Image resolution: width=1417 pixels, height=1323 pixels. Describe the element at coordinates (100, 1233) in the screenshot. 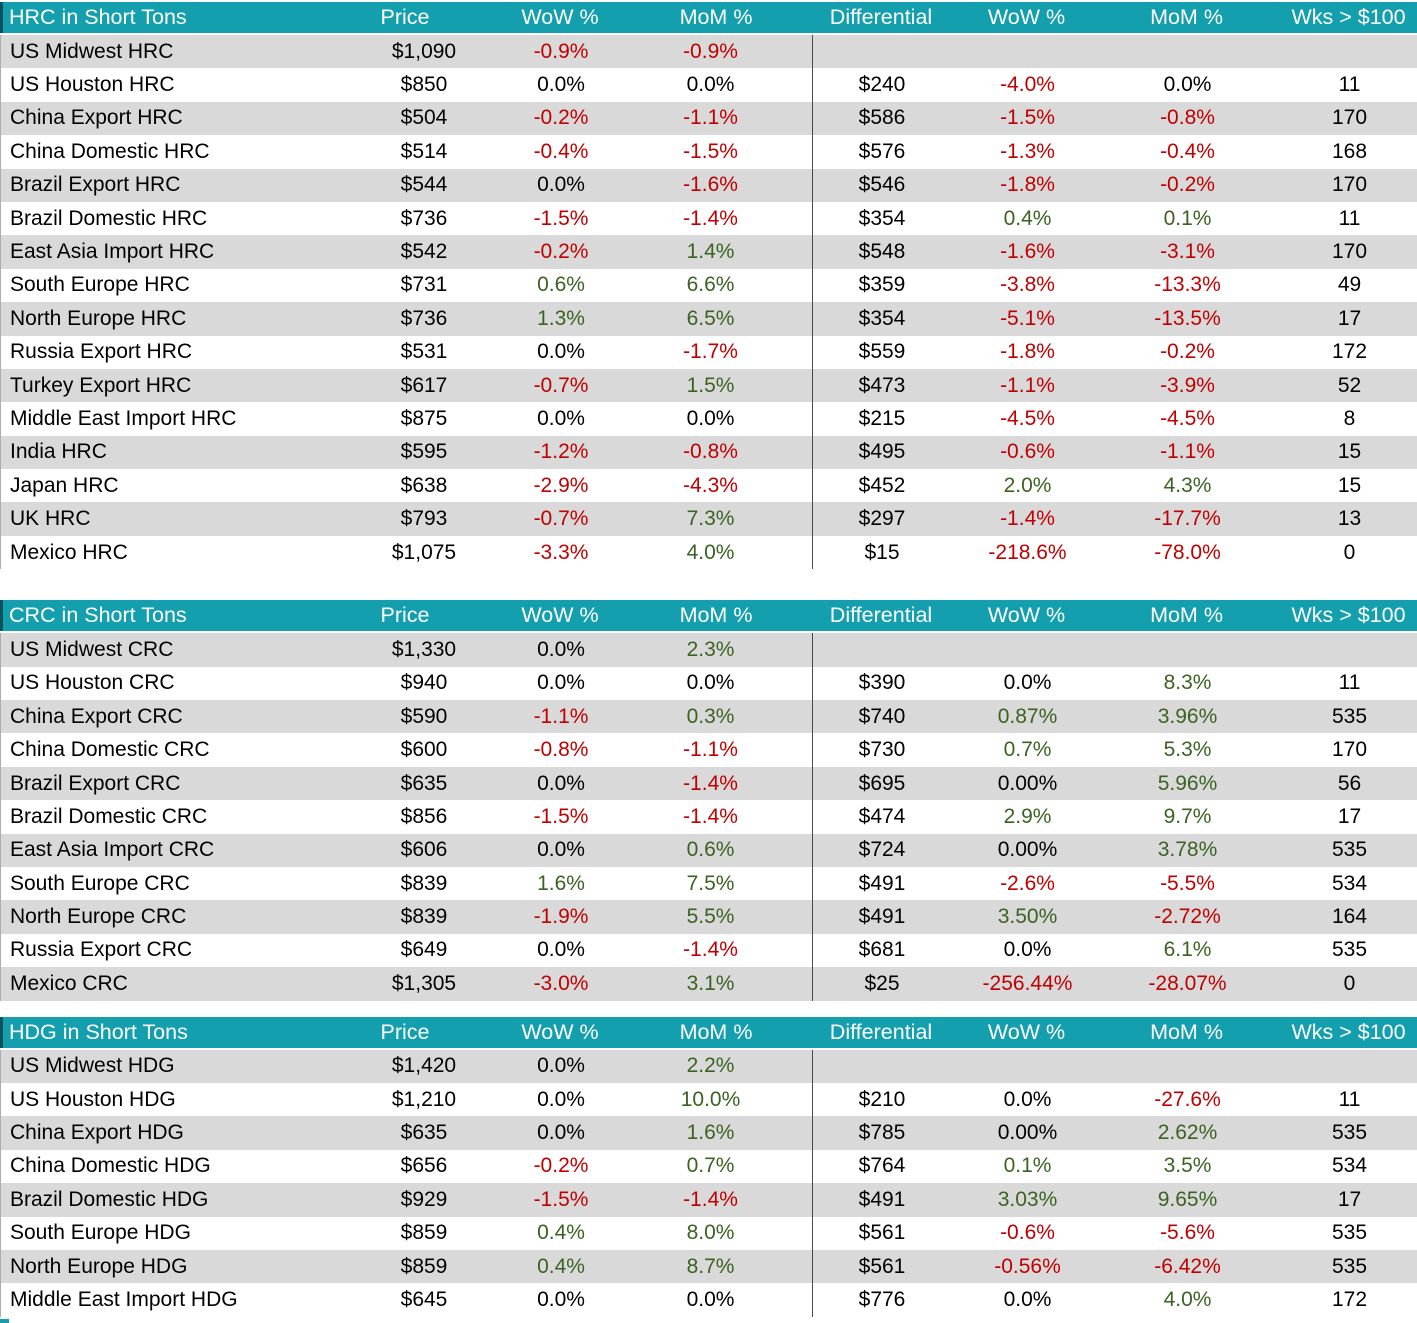

I see `row-label: South Europe HDG` at that location.